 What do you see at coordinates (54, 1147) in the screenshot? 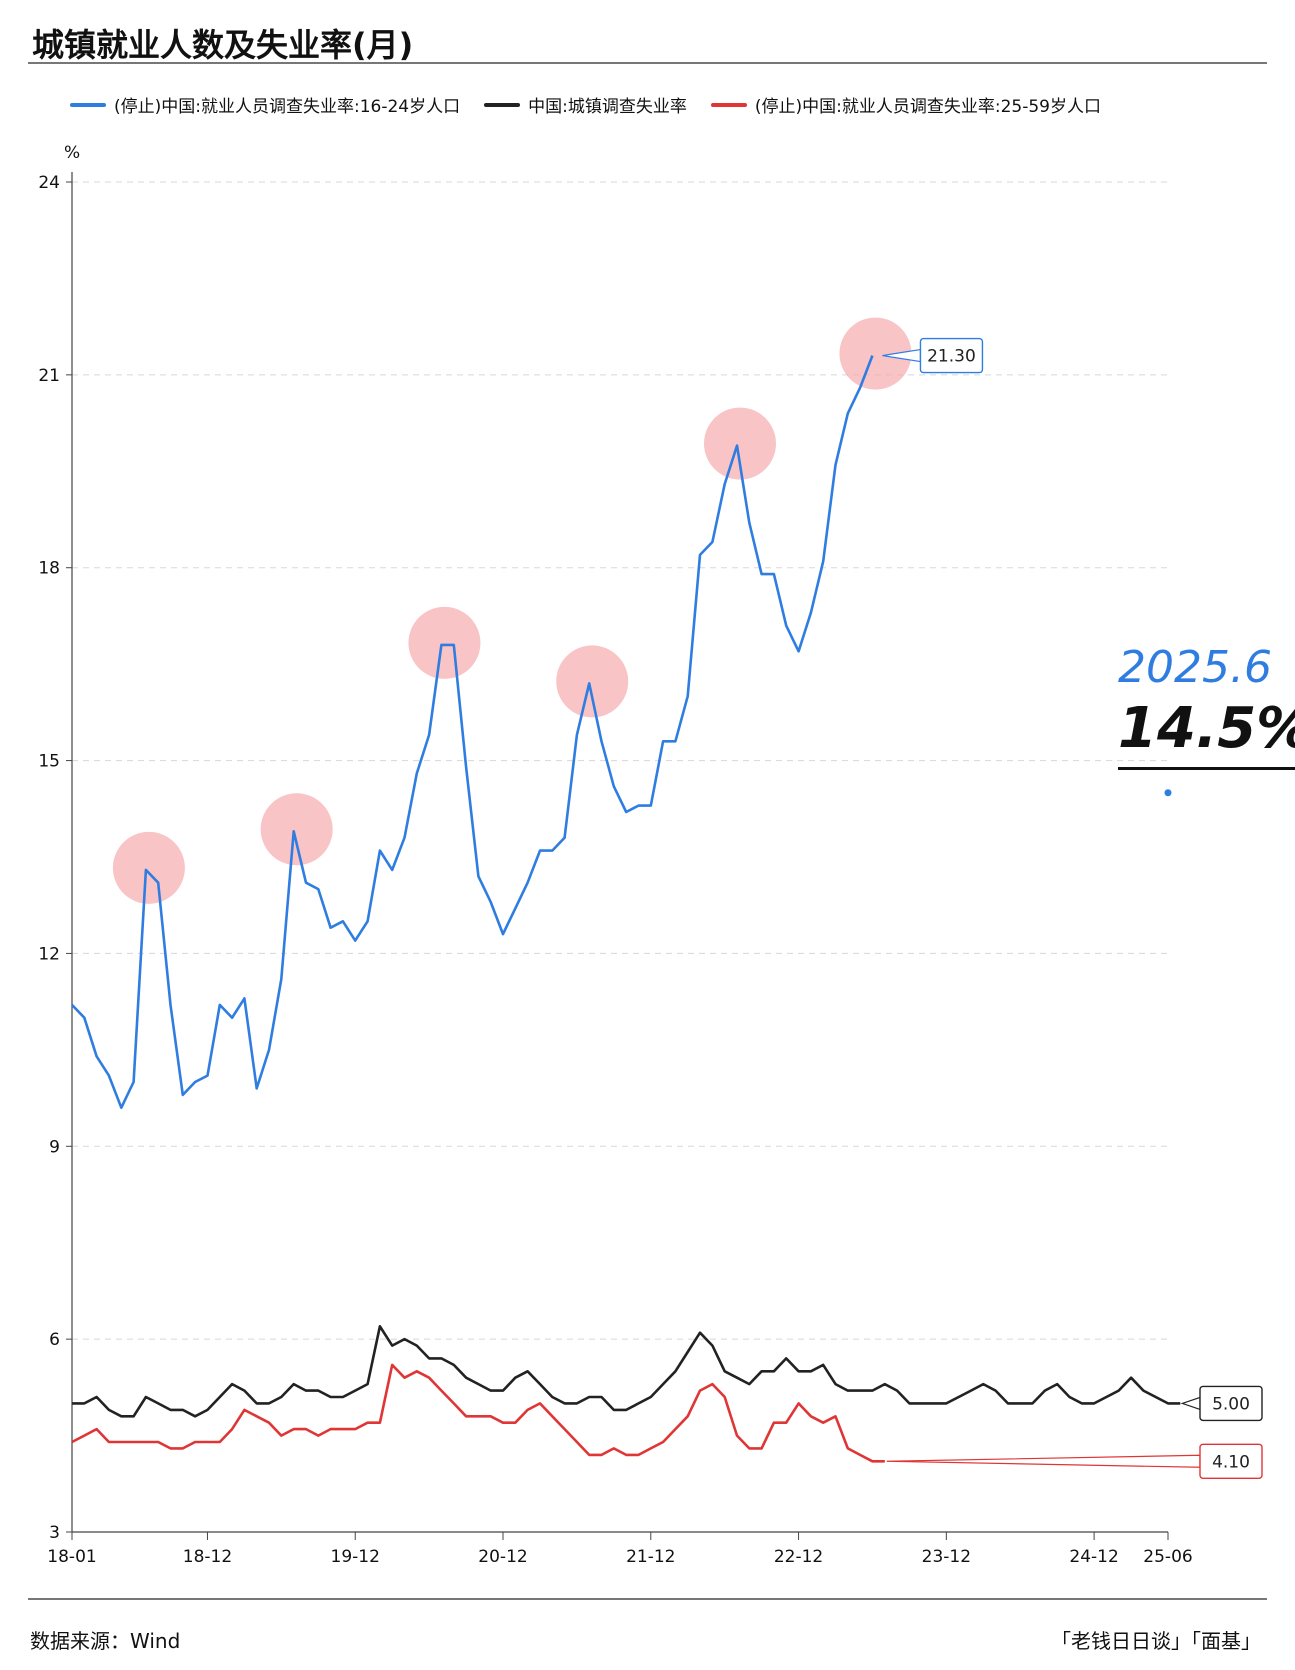
I see `y-tick-label: 9` at bounding box center [54, 1147].